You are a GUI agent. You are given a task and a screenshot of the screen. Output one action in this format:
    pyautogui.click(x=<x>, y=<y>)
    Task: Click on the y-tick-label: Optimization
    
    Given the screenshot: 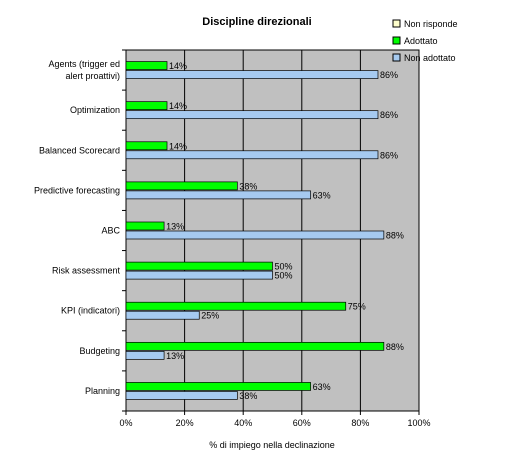 What is the action you would take?
    pyautogui.click(x=95, y=110)
    